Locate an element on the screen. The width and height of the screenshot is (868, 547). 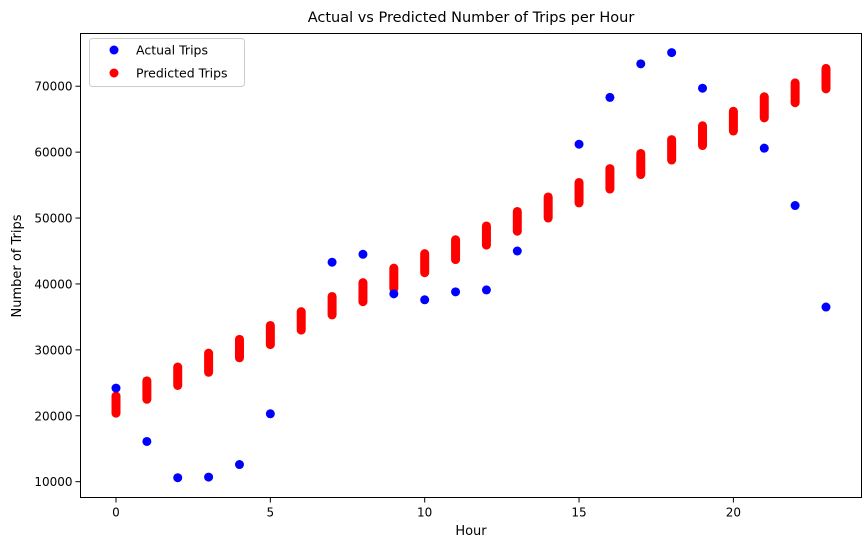
y-tick-label: 60000 is located at coordinates (53, 153).